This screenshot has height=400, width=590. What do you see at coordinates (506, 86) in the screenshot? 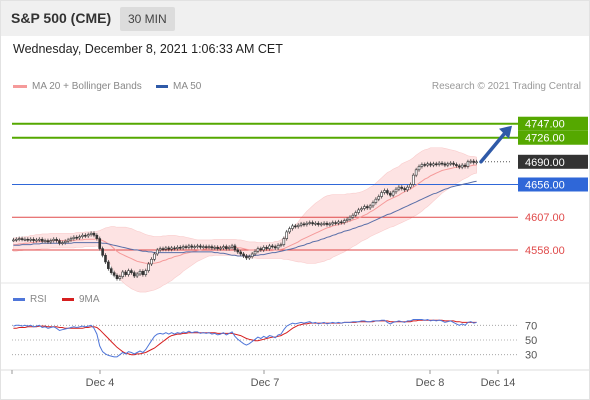
I see `research-credit: Research © 2021 Trading Central` at bounding box center [506, 86].